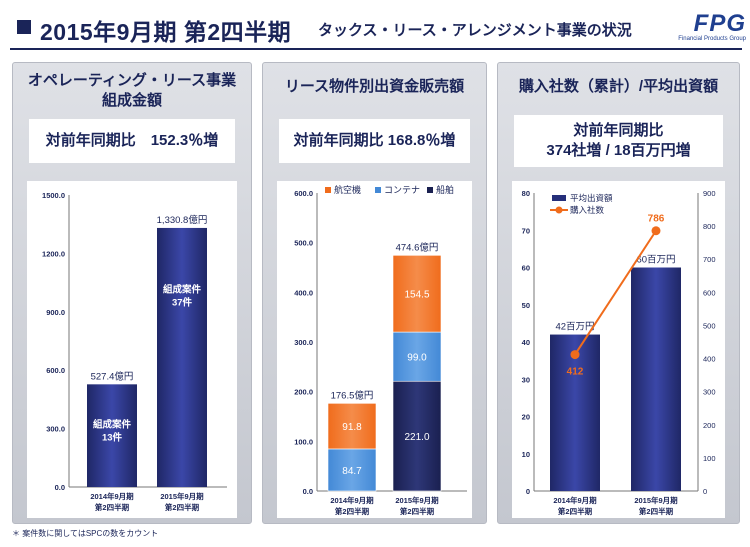  I want to click on y-tick-label: 900.0, so click(55, 312).